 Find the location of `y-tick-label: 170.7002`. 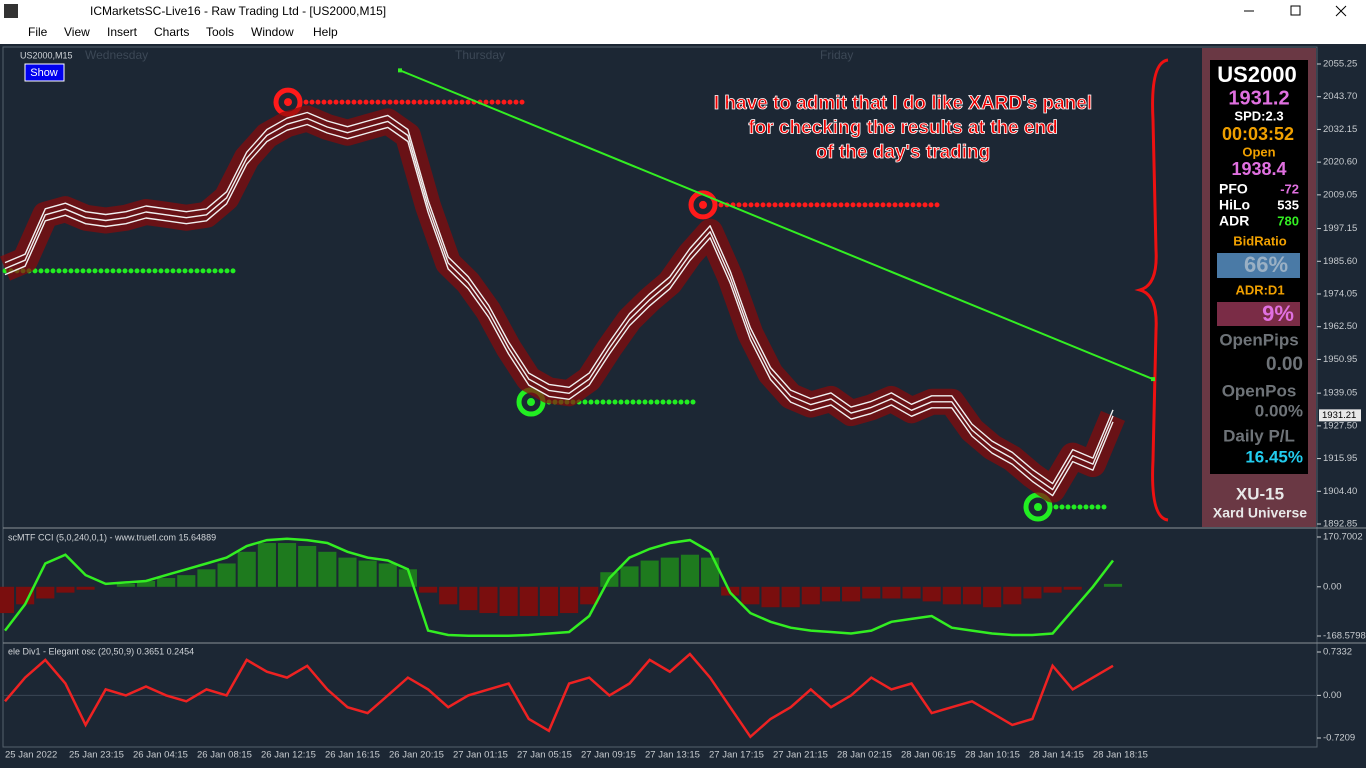

y-tick-label: 170.7002 is located at coordinates (1343, 537).